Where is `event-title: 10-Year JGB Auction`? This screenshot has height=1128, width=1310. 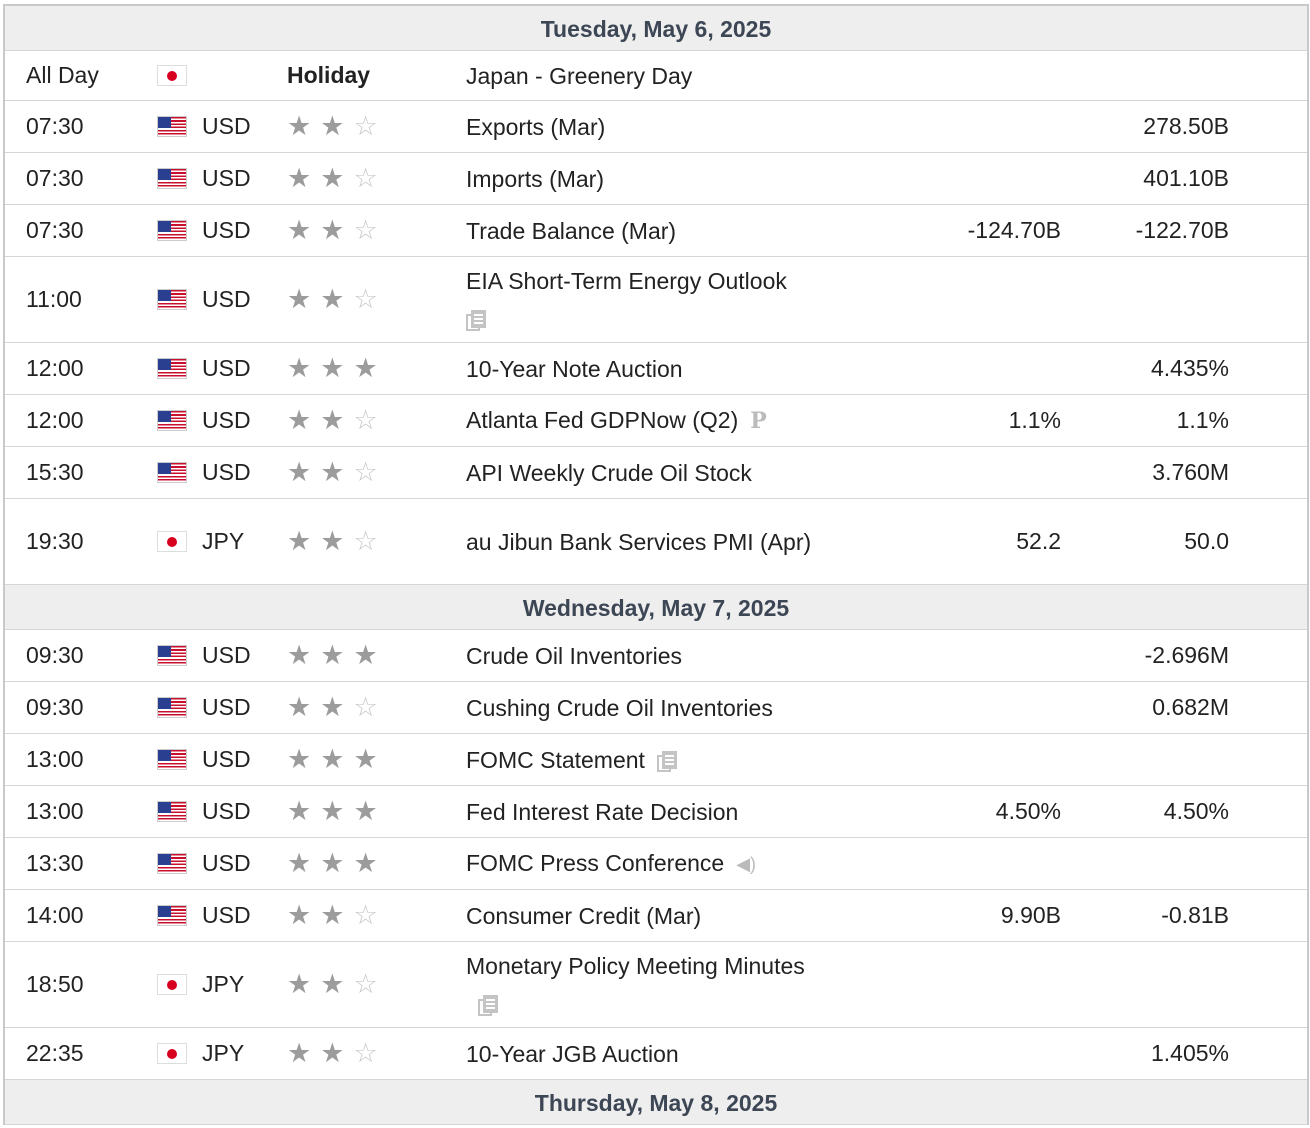
event-title: 10-Year JGB Auction is located at coordinates (572, 1053).